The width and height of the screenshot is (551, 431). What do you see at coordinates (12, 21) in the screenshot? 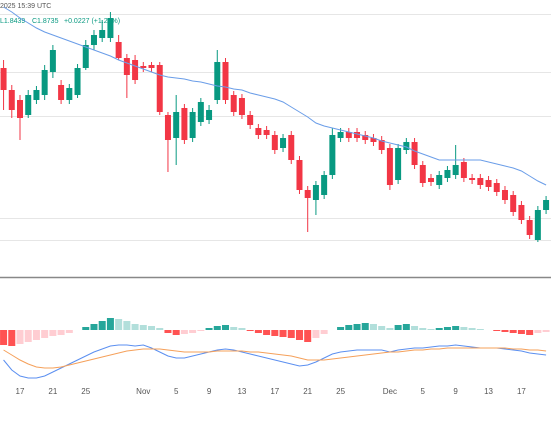
I see `header-low: L1.8439` at bounding box center [12, 21].